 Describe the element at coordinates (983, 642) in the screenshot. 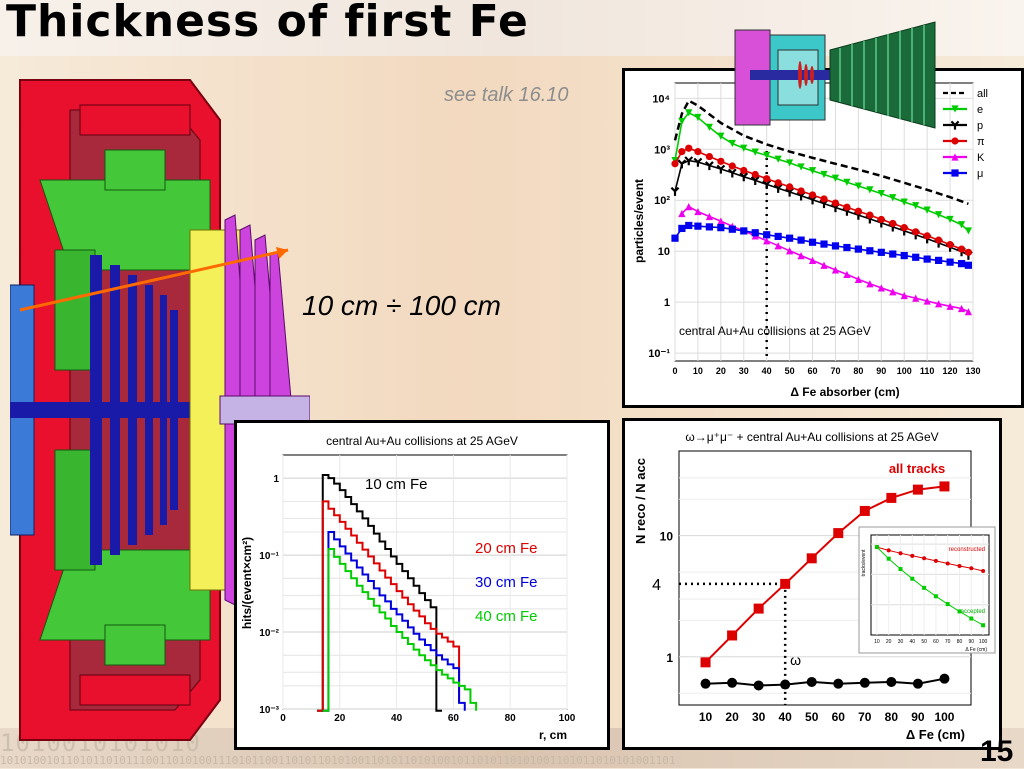

I see `inset-x-tick-label: 100` at that location.